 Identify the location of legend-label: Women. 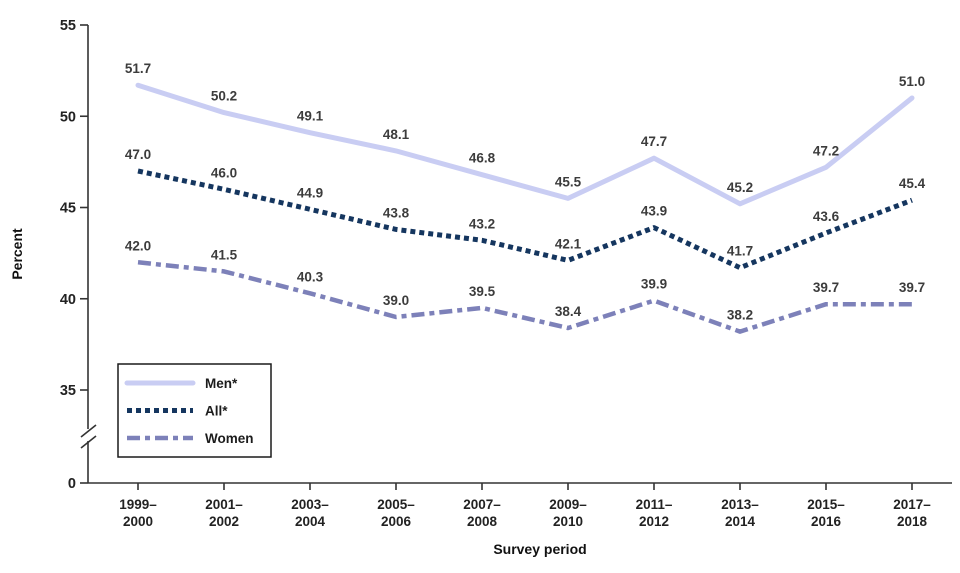
(229, 438).